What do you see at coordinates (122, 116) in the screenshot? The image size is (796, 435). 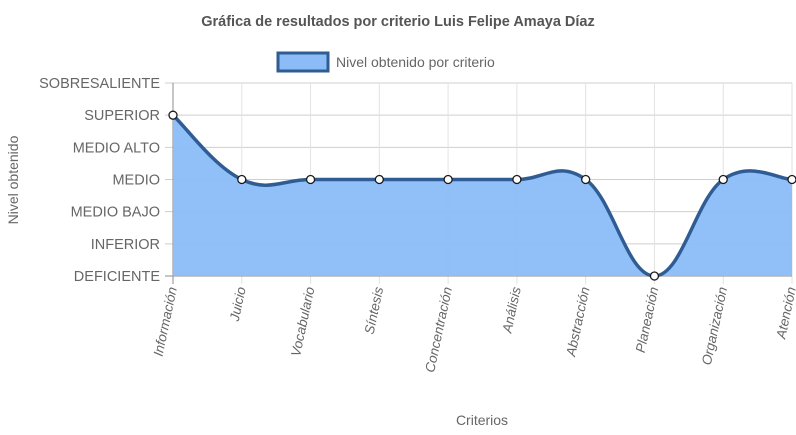 I see `y-tick-label: SUPERIOR` at bounding box center [122, 116].